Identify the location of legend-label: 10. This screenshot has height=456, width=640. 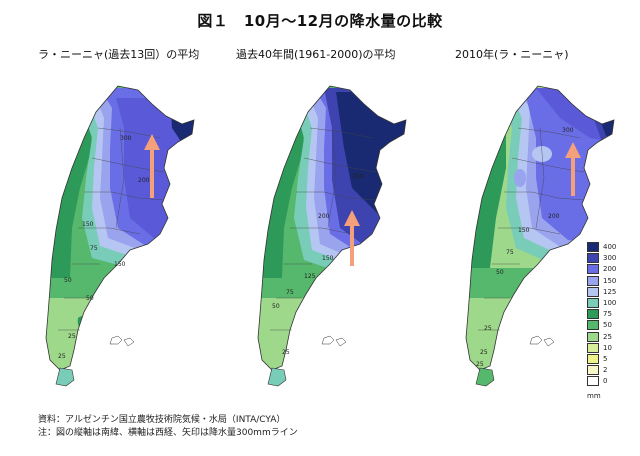
(607, 347).